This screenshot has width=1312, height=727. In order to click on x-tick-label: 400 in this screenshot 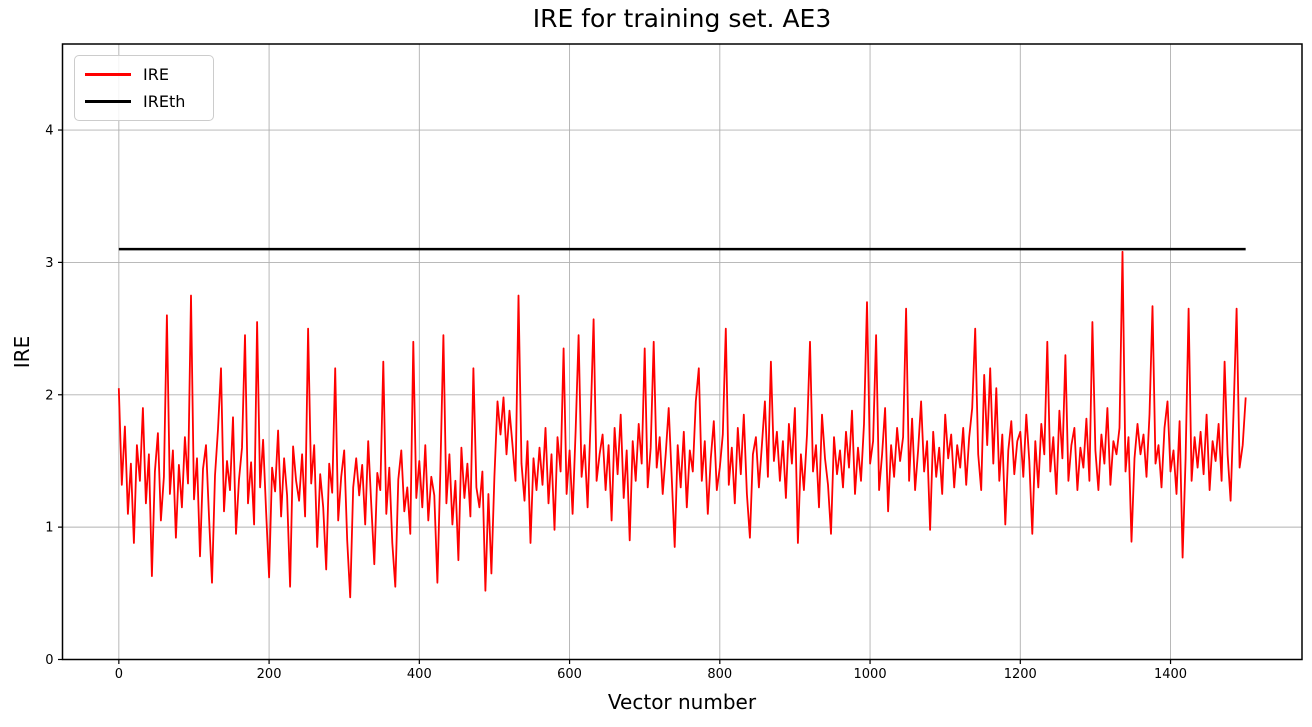, I will do `click(419, 674)`.